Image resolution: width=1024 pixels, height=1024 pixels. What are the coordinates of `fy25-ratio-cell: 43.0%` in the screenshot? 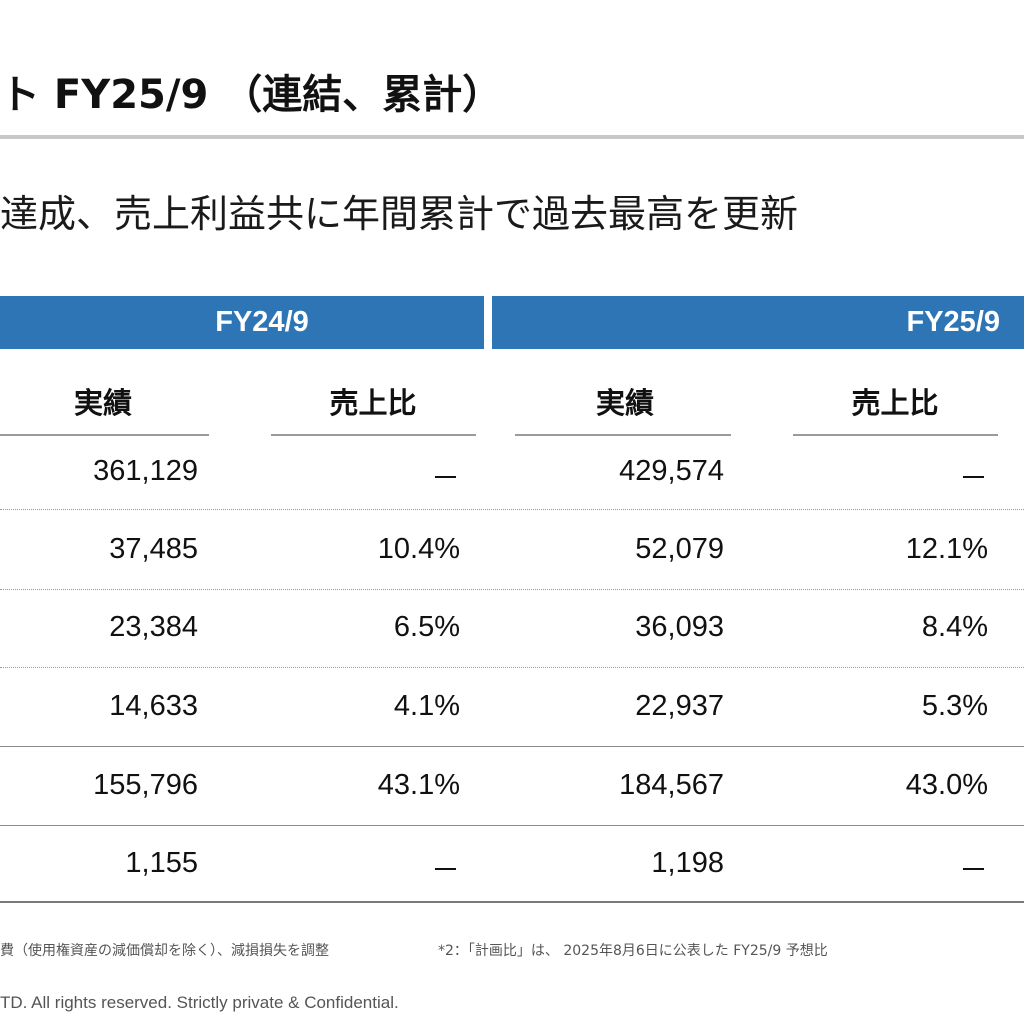 It's located at (946, 785).